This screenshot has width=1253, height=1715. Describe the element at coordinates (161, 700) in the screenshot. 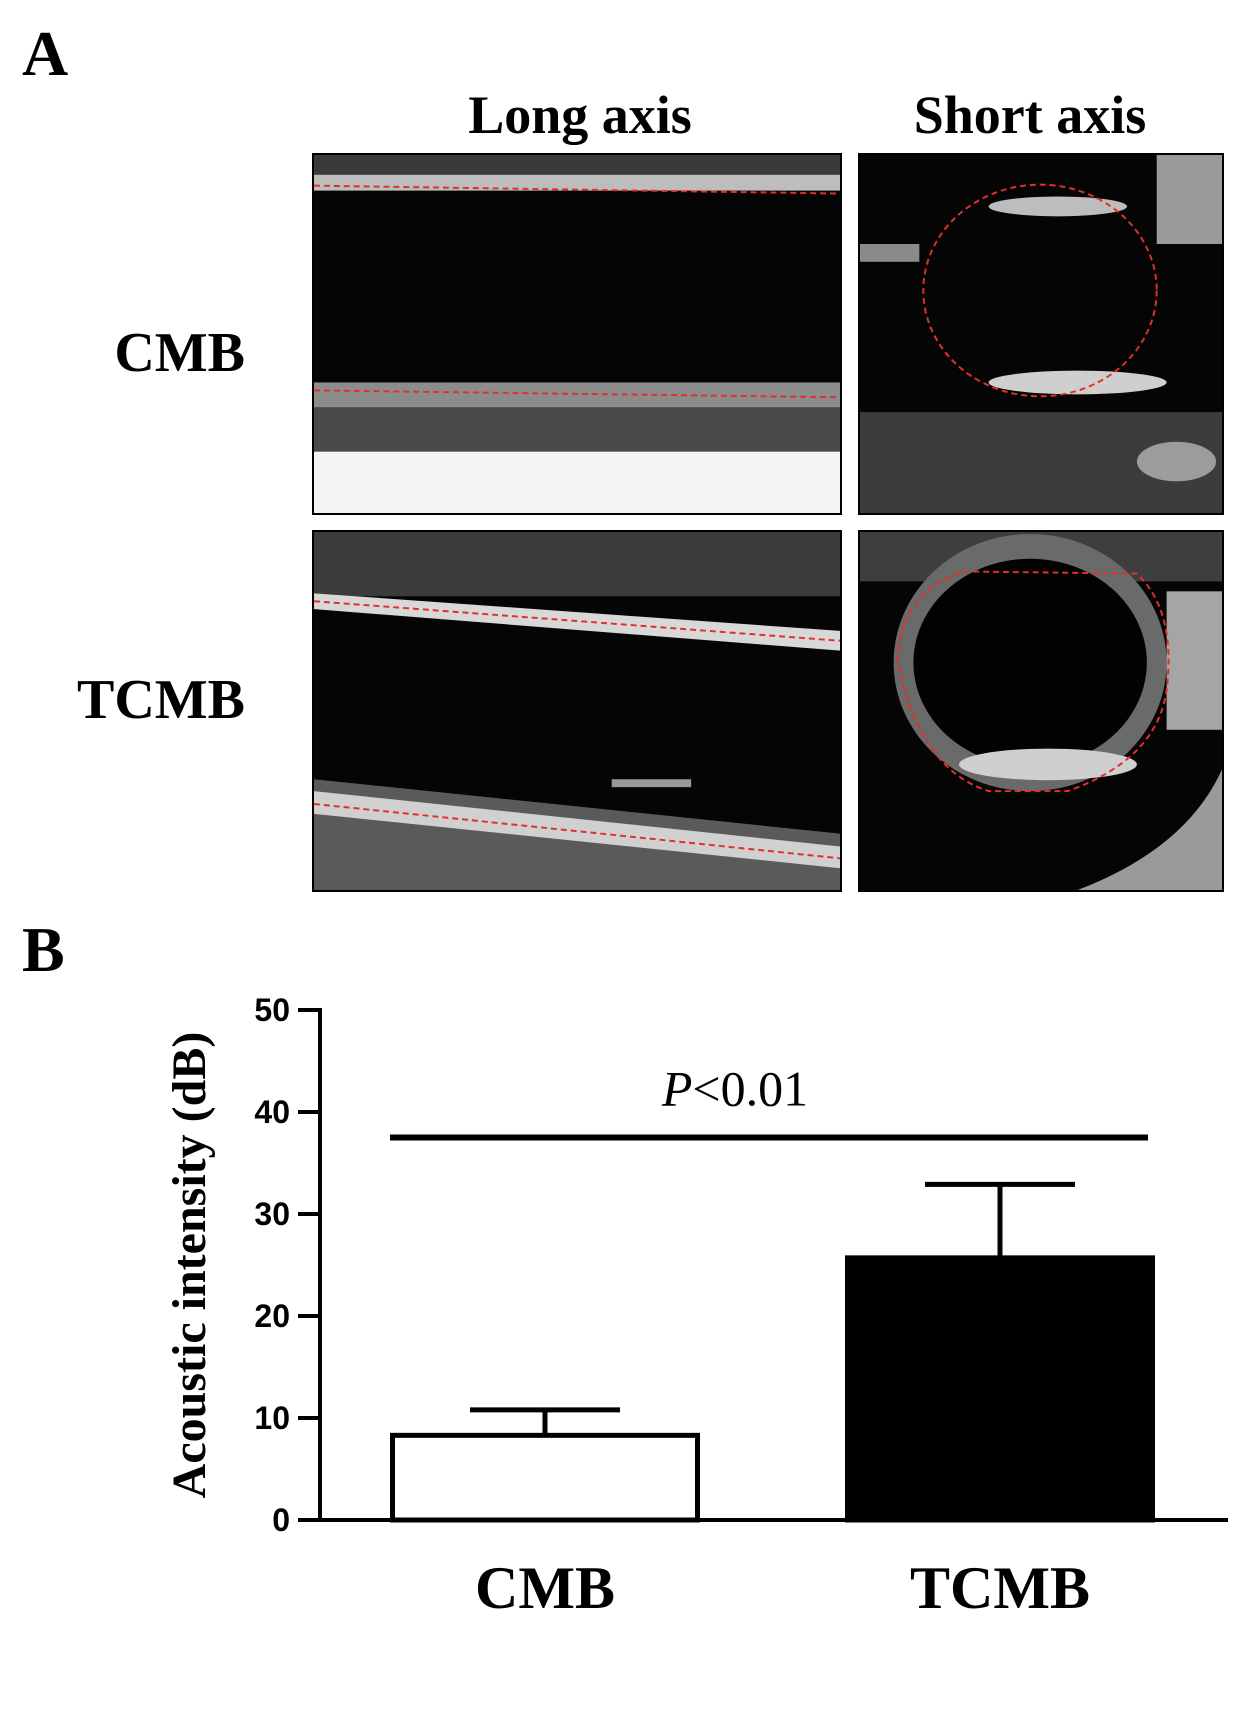

I see `row-header-tcmb: TCMB` at that location.